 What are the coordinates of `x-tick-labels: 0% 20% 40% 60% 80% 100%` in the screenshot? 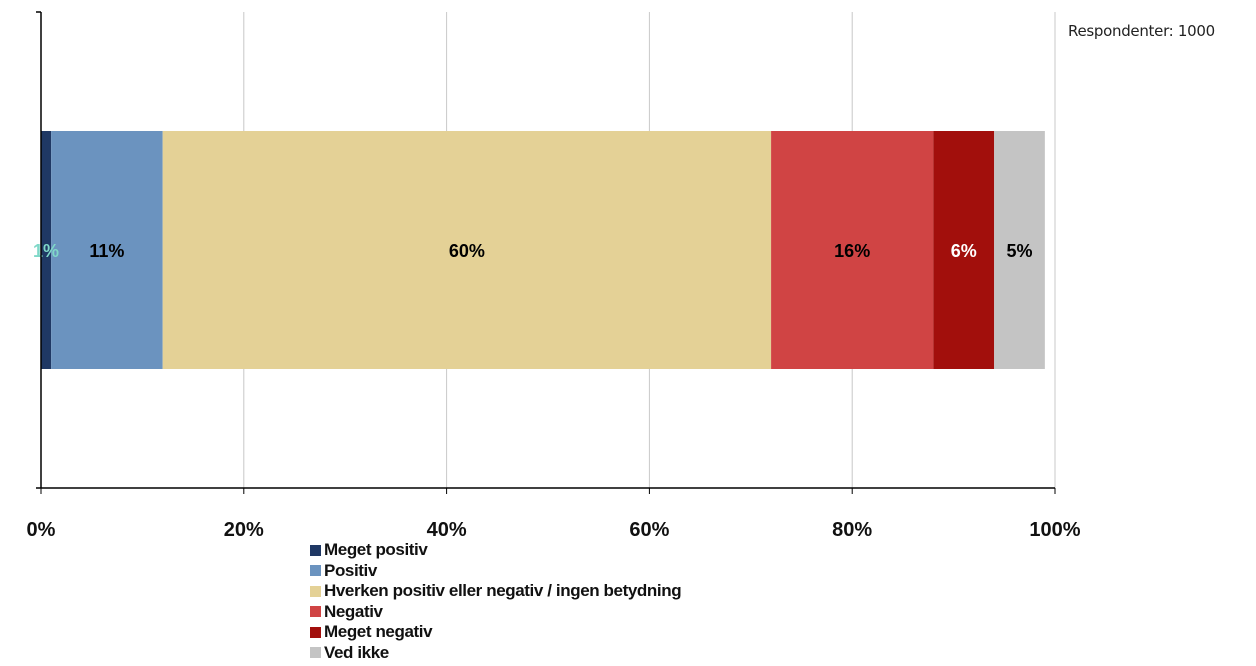 It's located at (554, 530).